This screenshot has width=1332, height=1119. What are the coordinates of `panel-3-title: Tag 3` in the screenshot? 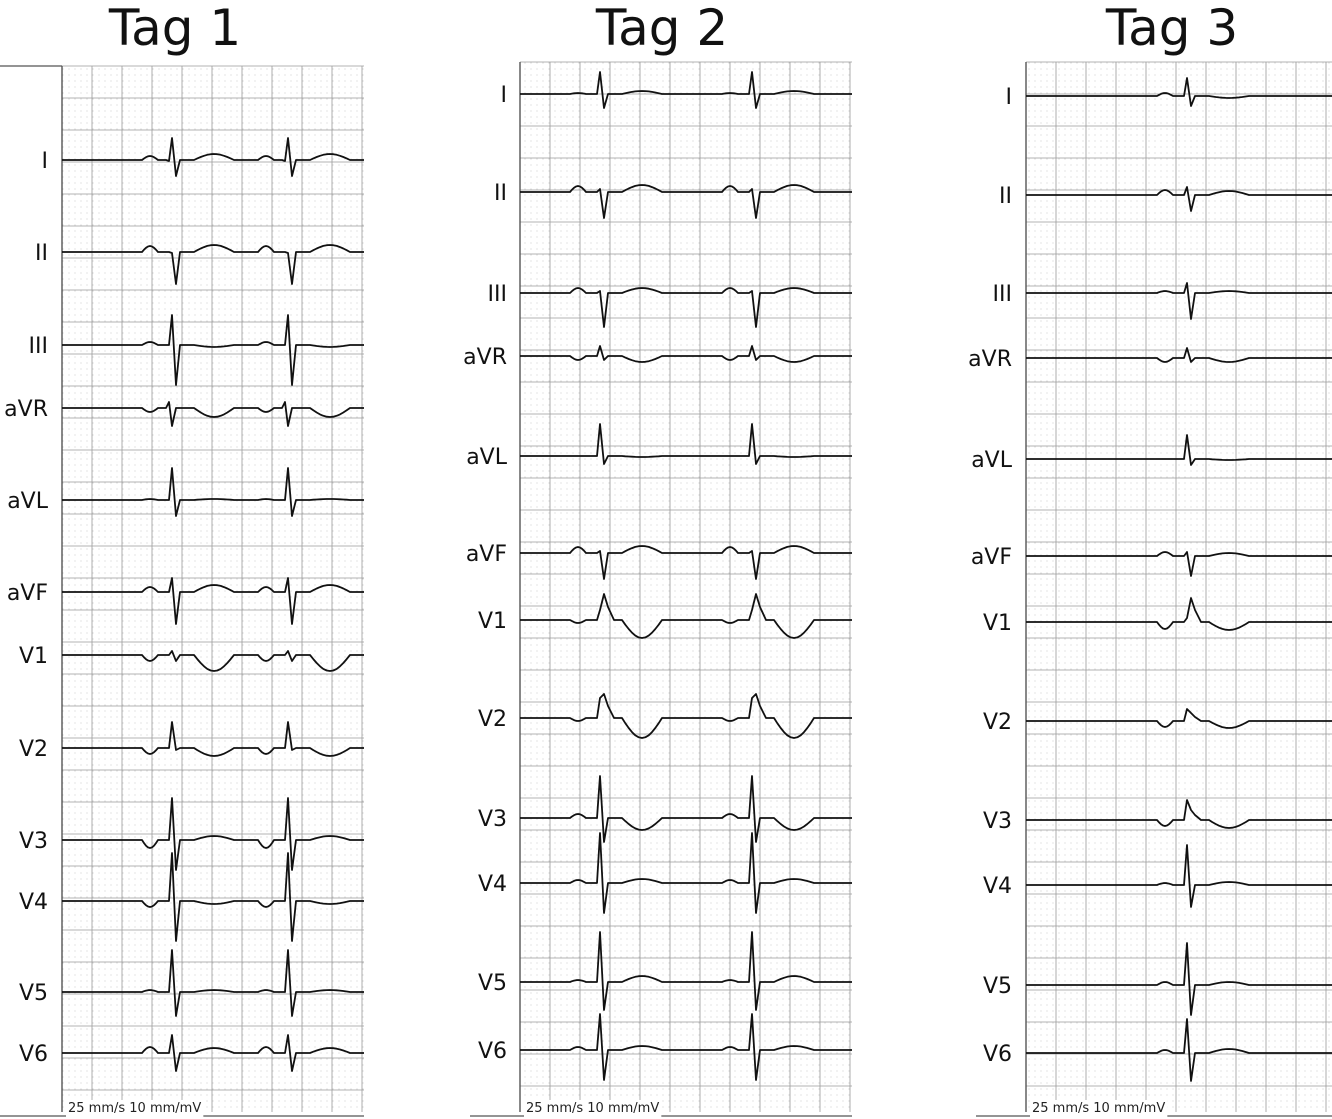 It's located at (1172, 28).